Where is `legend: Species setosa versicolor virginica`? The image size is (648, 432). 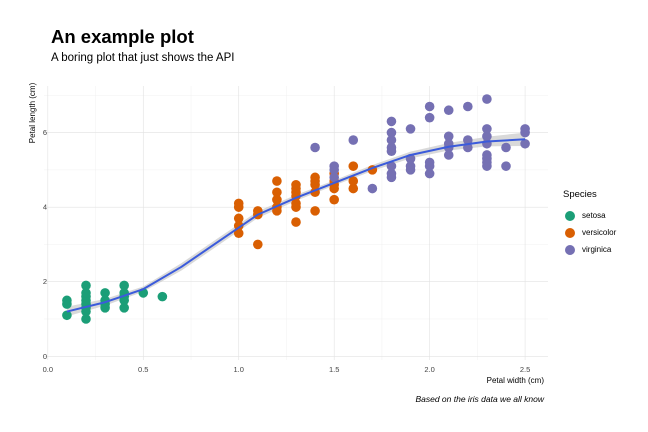
legend: Species setosa versicolor virginica is located at coordinates (589, 223).